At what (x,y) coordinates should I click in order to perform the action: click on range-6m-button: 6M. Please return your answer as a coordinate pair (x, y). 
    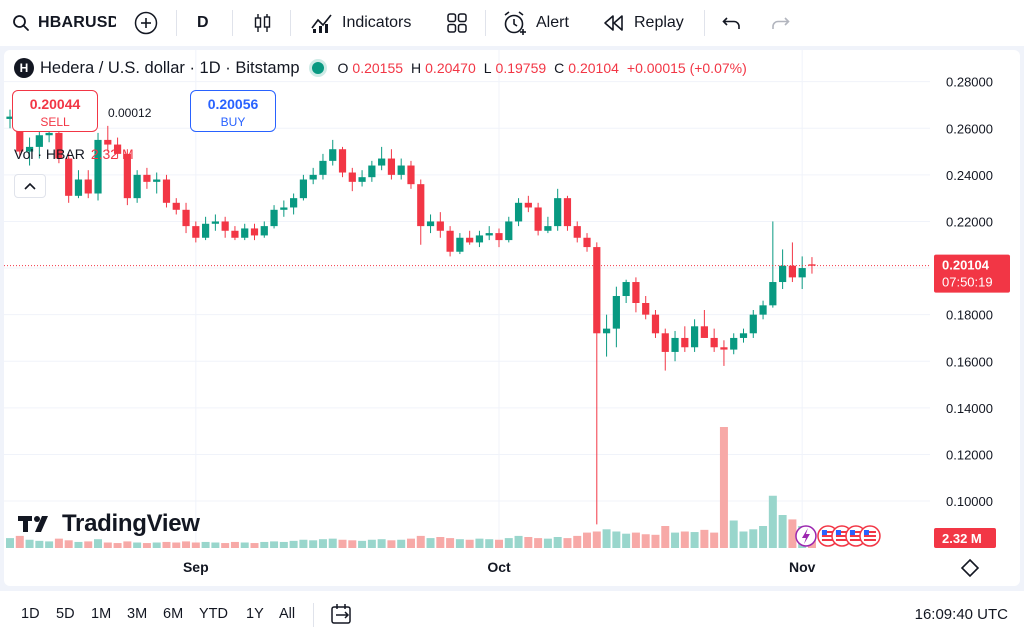
    Looking at the image, I should click on (173, 614).